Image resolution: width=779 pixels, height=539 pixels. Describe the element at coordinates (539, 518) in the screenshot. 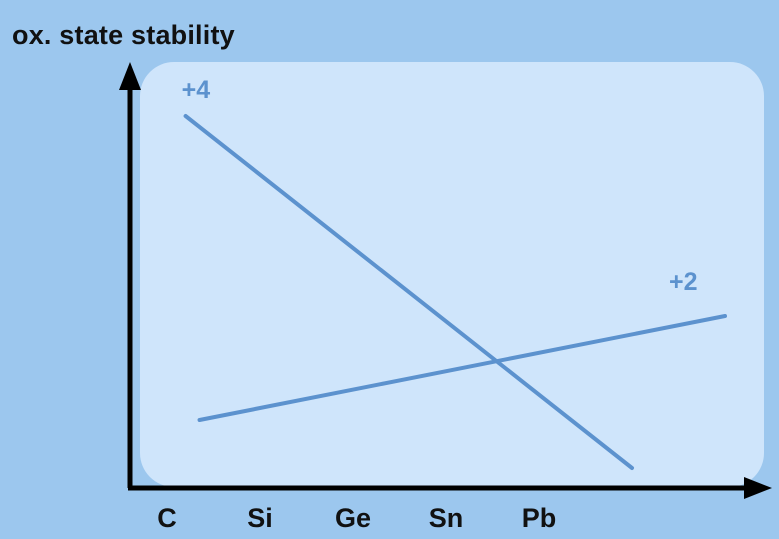

I see `x-tick-label-pb: Pb` at that location.